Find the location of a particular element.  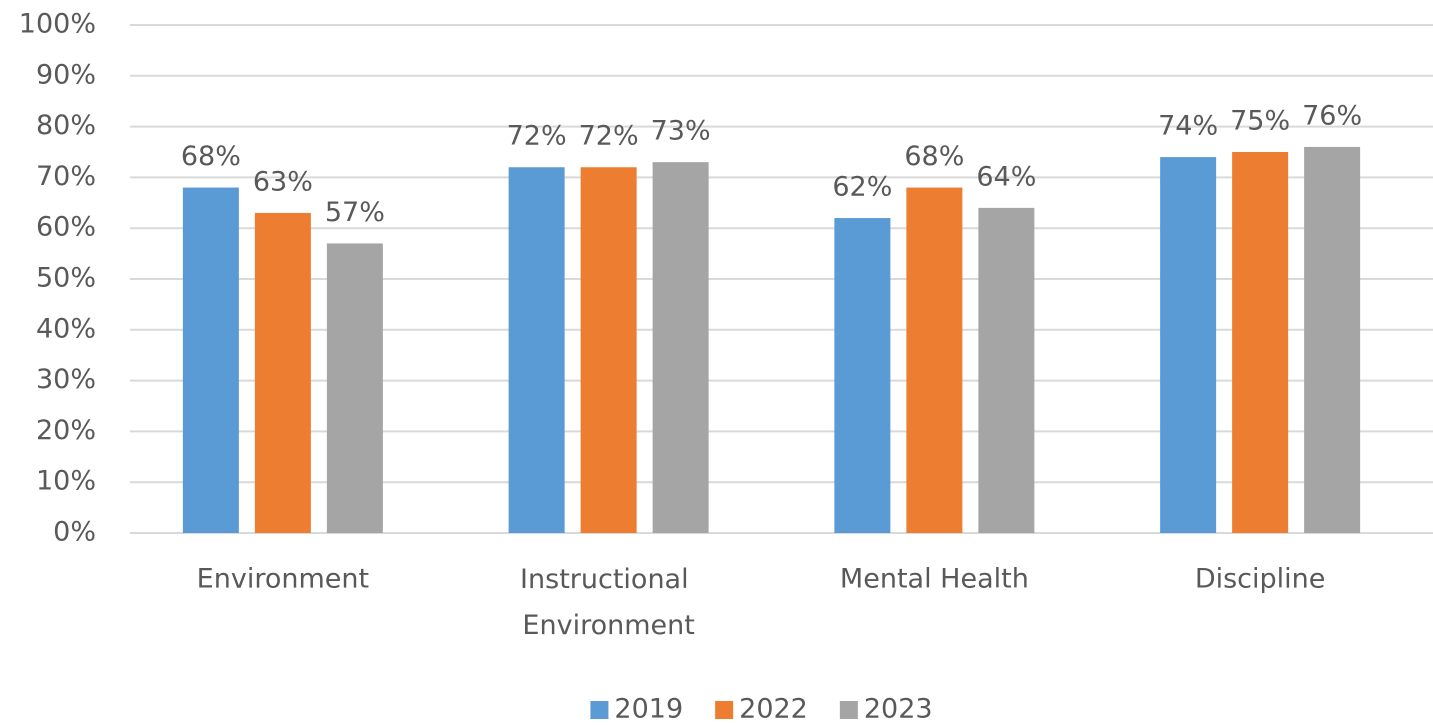

data-label: 63% is located at coordinates (283, 181).